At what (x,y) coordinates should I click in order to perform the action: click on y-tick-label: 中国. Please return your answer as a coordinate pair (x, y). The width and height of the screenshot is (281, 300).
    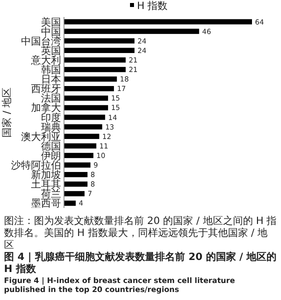
    Looking at the image, I should click on (51, 32).